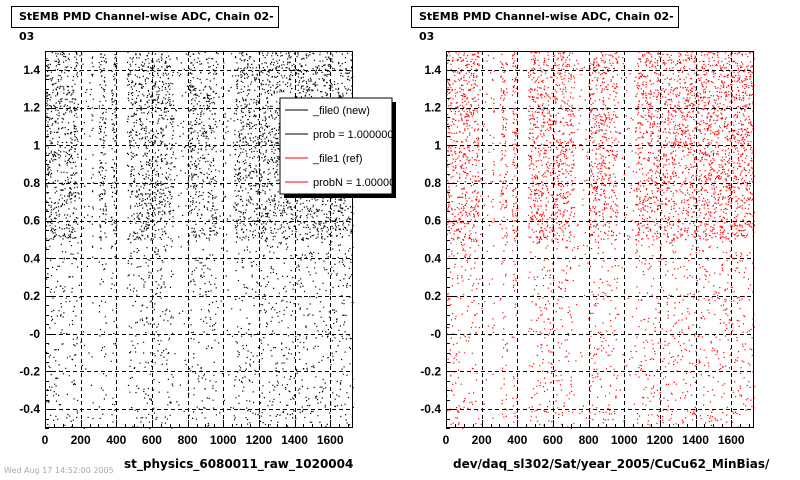 This screenshot has height=480, width=800. What do you see at coordinates (59, 470) in the screenshot?
I see `timestamp-stamp: Wed Aug 17 14:52:00 2005` at bounding box center [59, 470].